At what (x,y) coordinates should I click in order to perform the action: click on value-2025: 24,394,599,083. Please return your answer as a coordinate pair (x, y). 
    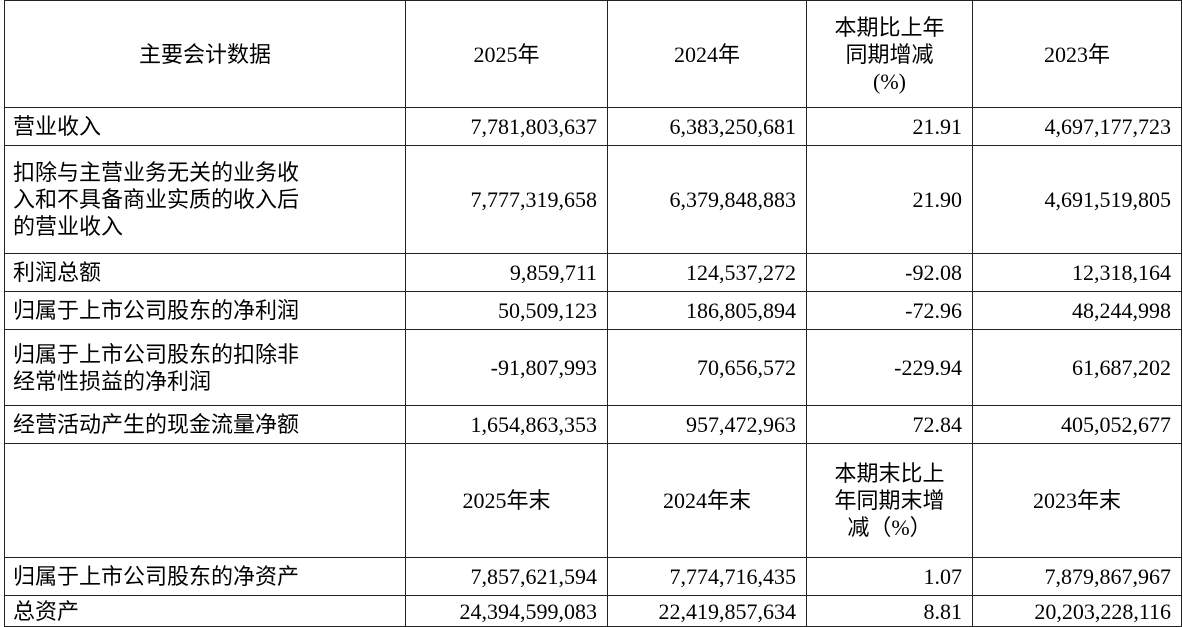
    Looking at the image, I should click on (506, 611).